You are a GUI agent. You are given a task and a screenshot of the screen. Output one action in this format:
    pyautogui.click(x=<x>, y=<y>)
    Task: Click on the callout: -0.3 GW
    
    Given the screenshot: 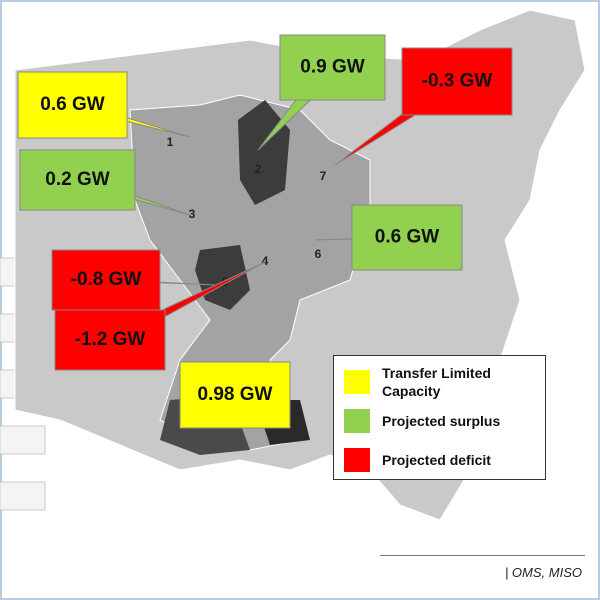 What is the action you would take?
    pyautogui.click(x=423, y=106)
    